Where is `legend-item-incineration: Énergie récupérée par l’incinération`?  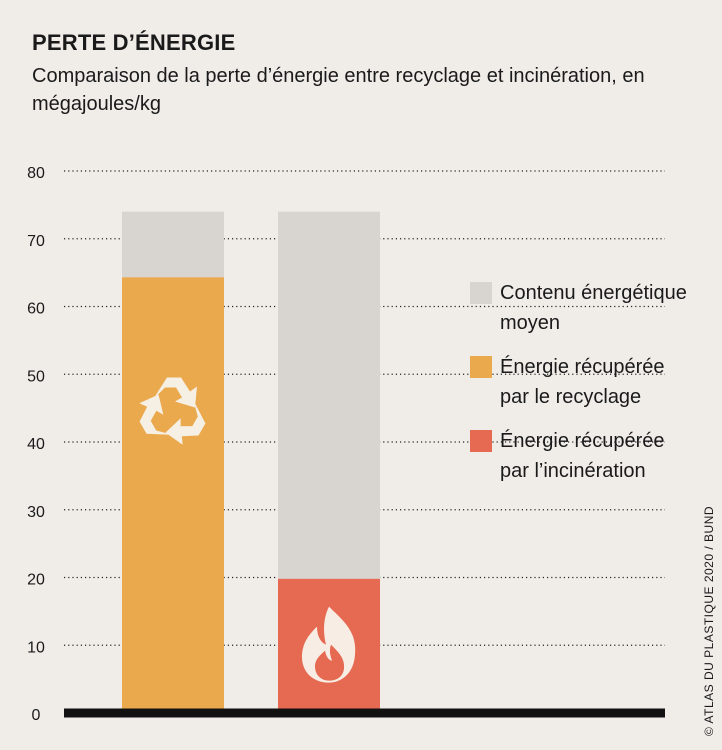 legend-item-incineration: Énergie récupérée par l’incinération is located at coordinates (585, 456).